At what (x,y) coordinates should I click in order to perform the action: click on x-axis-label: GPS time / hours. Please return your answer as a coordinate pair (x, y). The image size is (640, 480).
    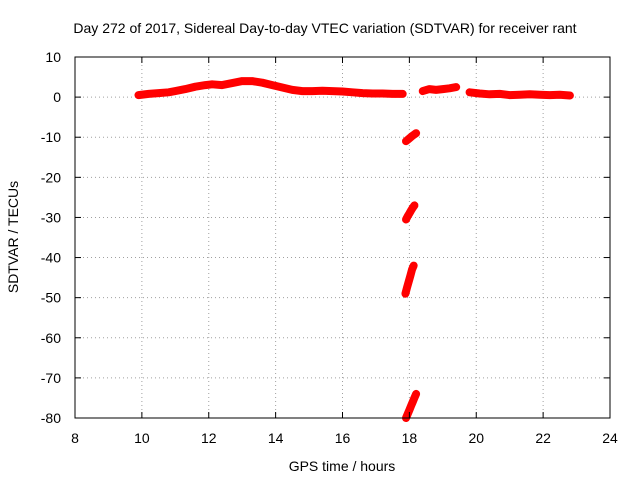
    Looking at the image, I should click on (342, 466).